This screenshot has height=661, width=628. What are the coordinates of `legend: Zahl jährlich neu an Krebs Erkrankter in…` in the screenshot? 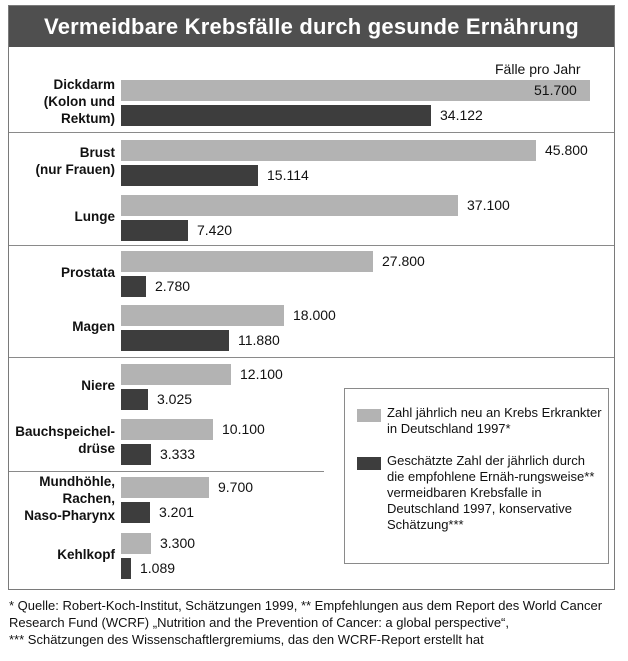 It's located at (476, 476).